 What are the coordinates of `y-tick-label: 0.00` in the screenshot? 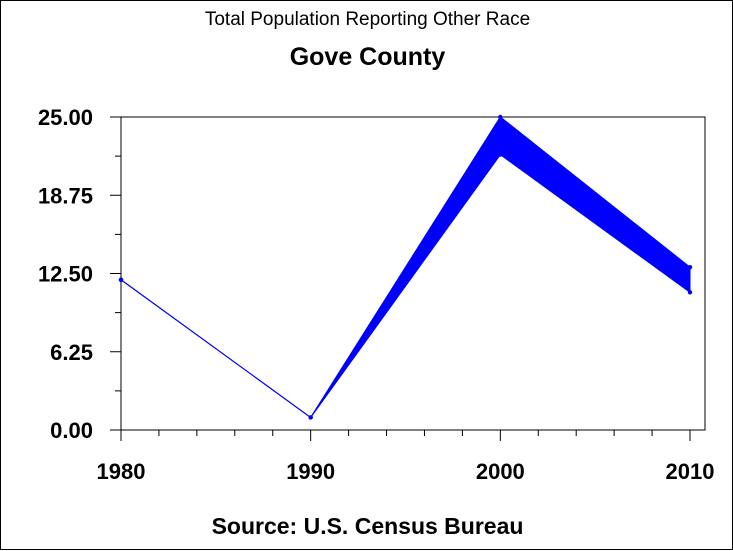 It's located at (71, 430).